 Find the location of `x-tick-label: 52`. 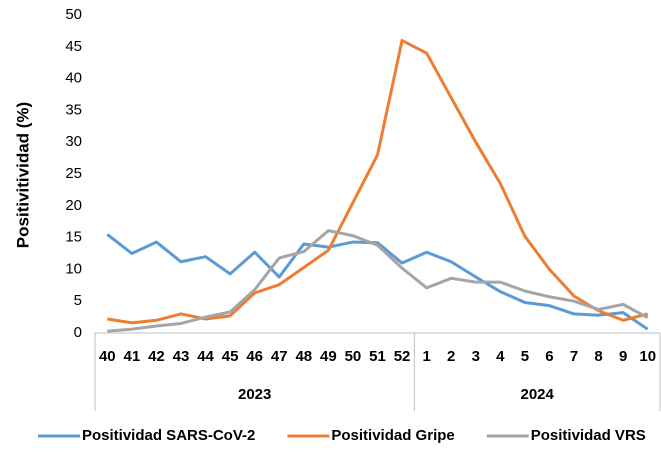

x-tick-label: 52 is located at coordinates (402, 356).